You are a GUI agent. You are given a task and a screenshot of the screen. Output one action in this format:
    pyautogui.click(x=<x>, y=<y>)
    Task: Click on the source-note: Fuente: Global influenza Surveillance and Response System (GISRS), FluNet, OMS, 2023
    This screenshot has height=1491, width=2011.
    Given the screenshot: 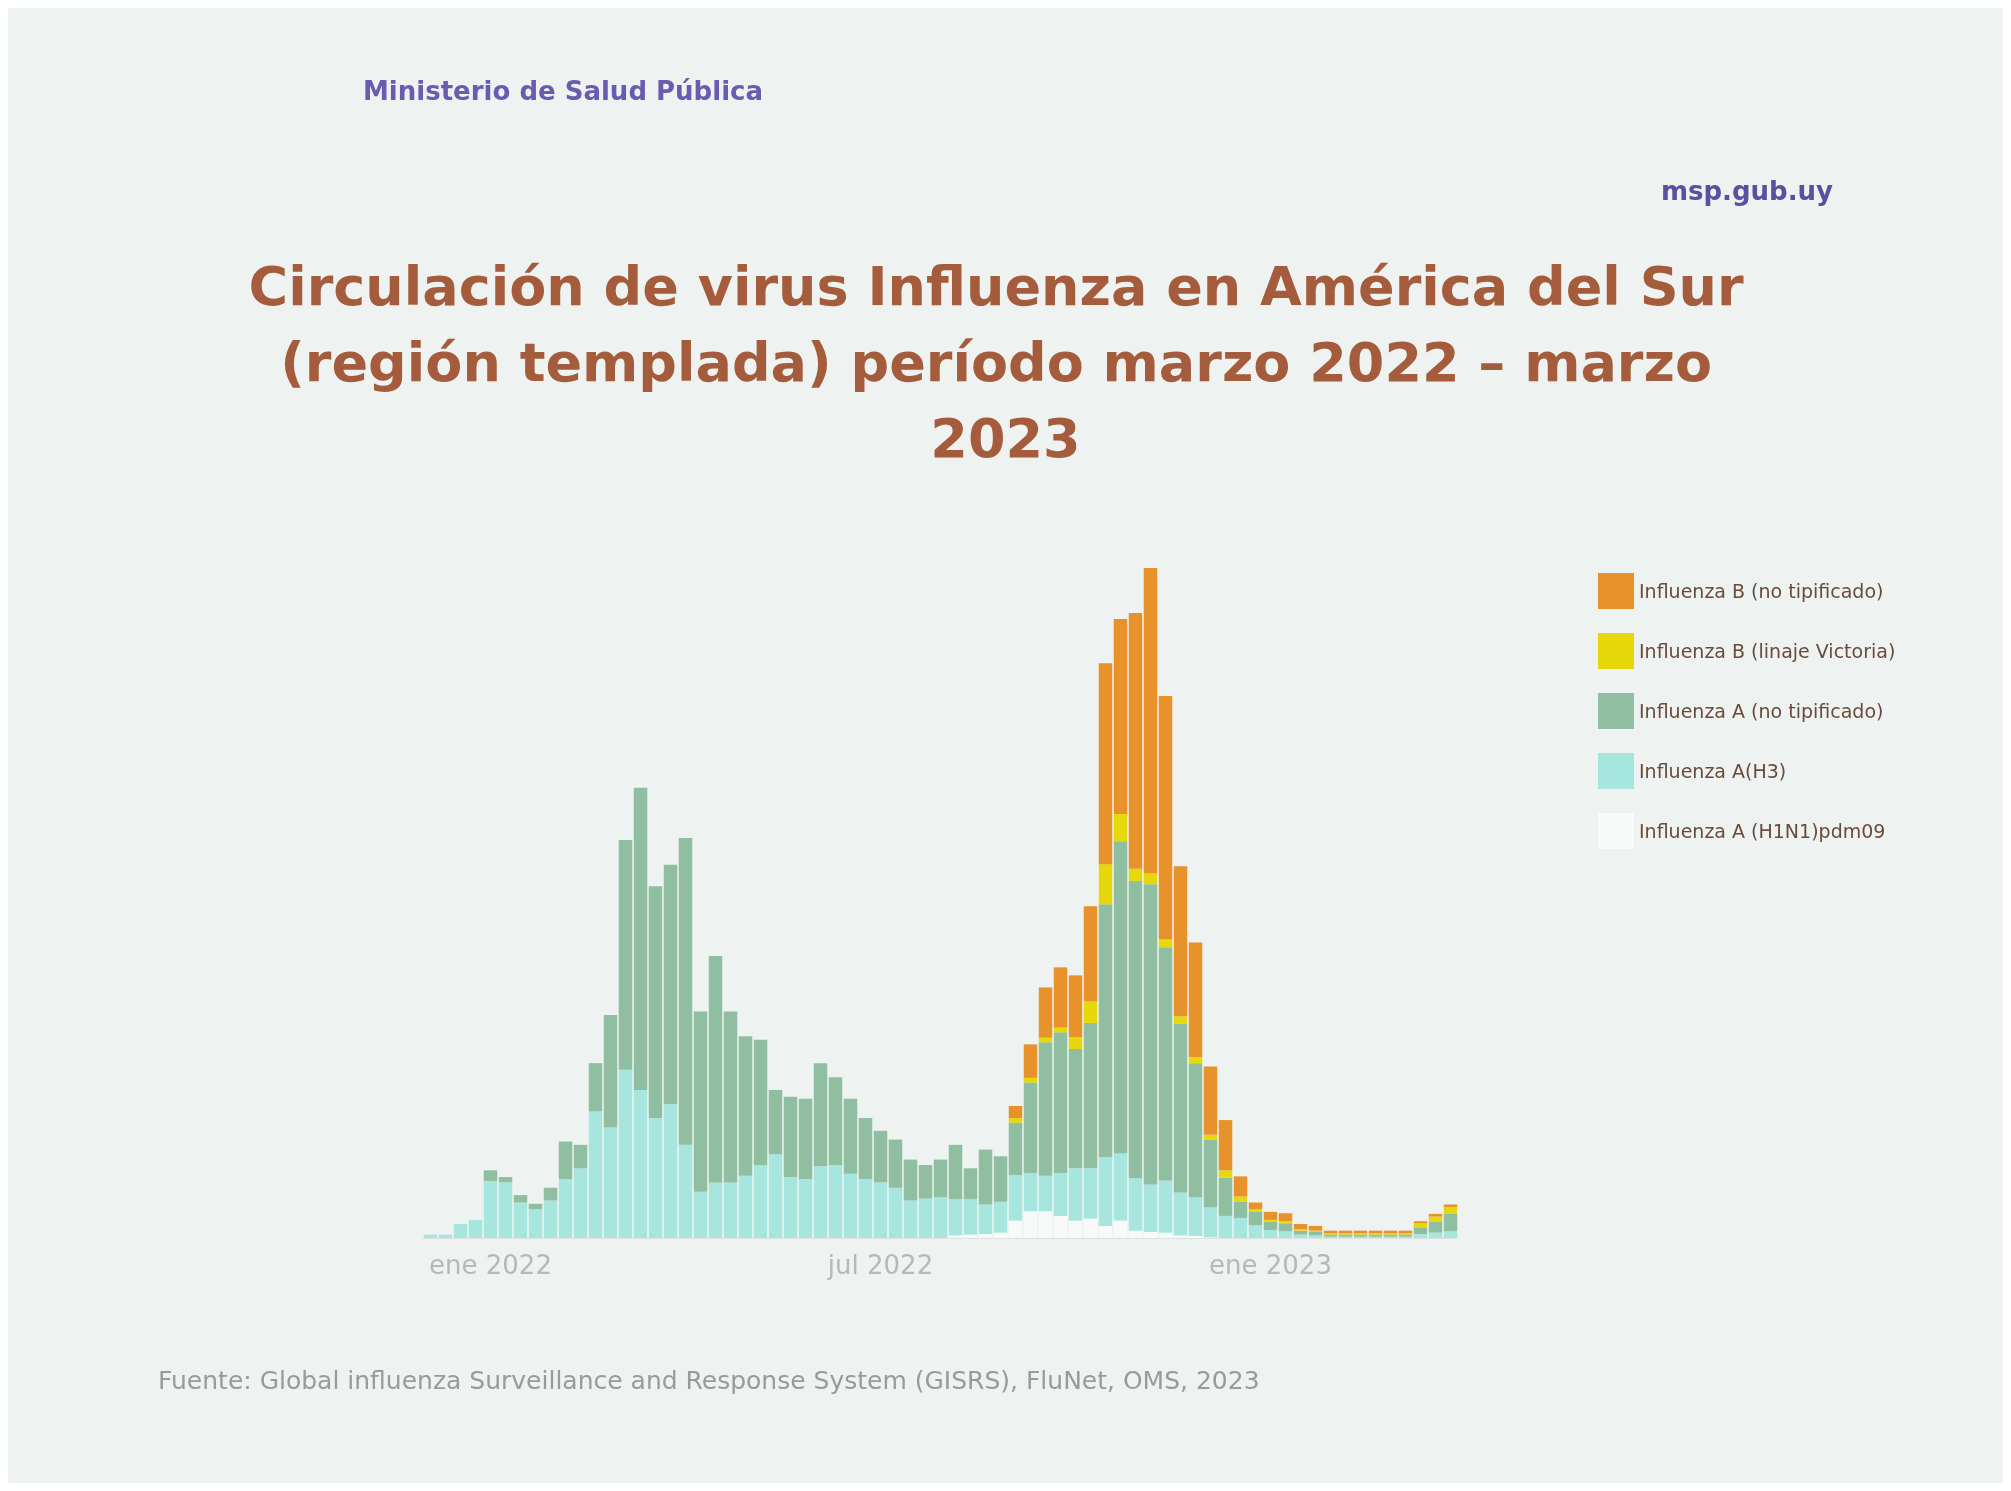 What is the action you would take?
    pyautogui.click(x=709, y=1380)
    